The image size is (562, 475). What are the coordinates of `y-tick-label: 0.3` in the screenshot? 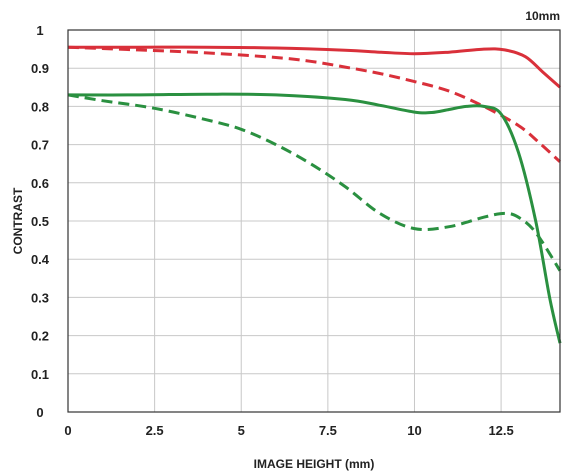 It's located at (40, 297).